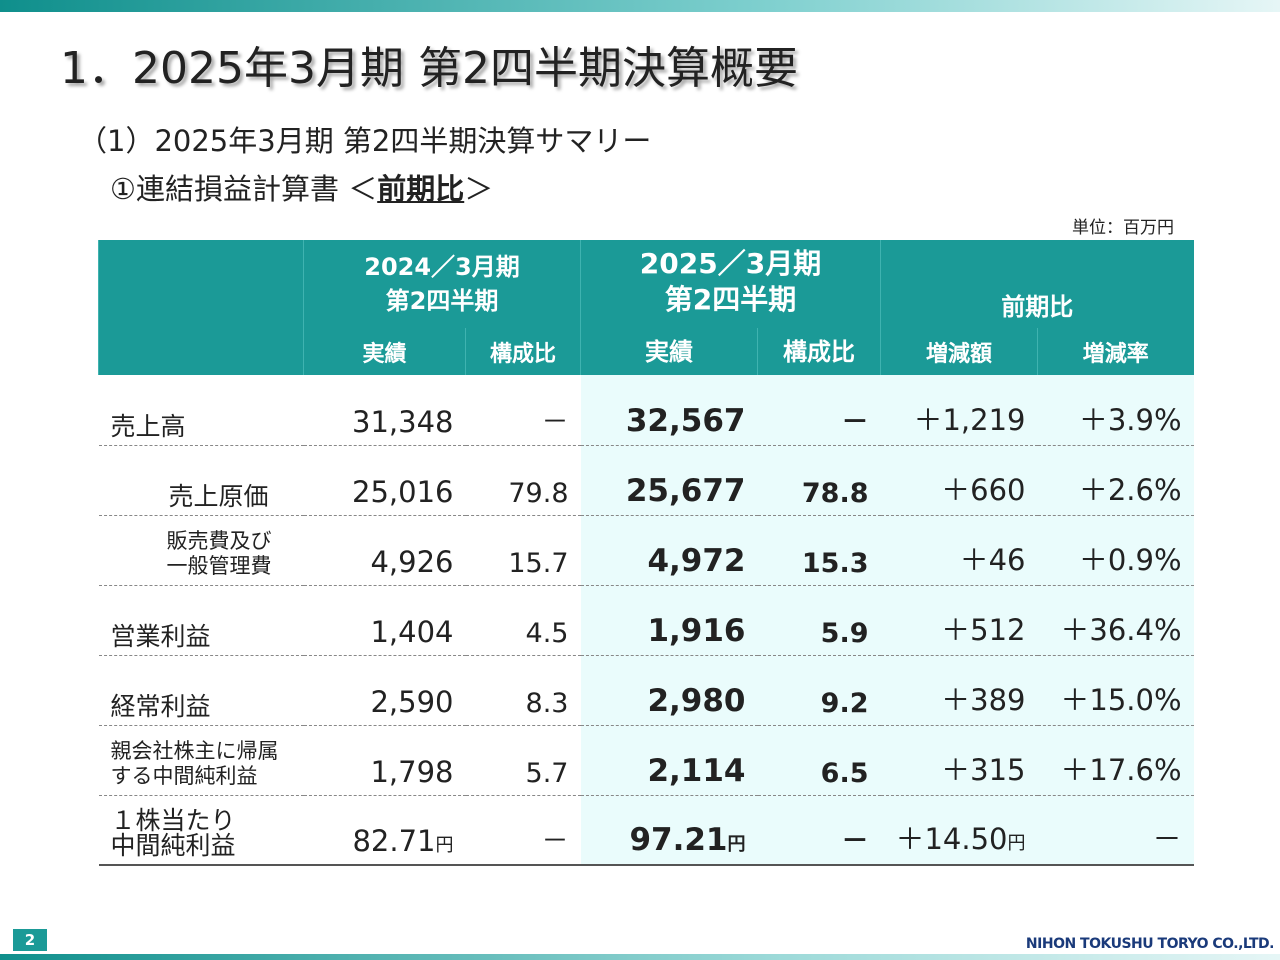 The width and height of the screenshot is (1280, 960). I want to click on header-change-amount: 増減額, so click(959, 351).